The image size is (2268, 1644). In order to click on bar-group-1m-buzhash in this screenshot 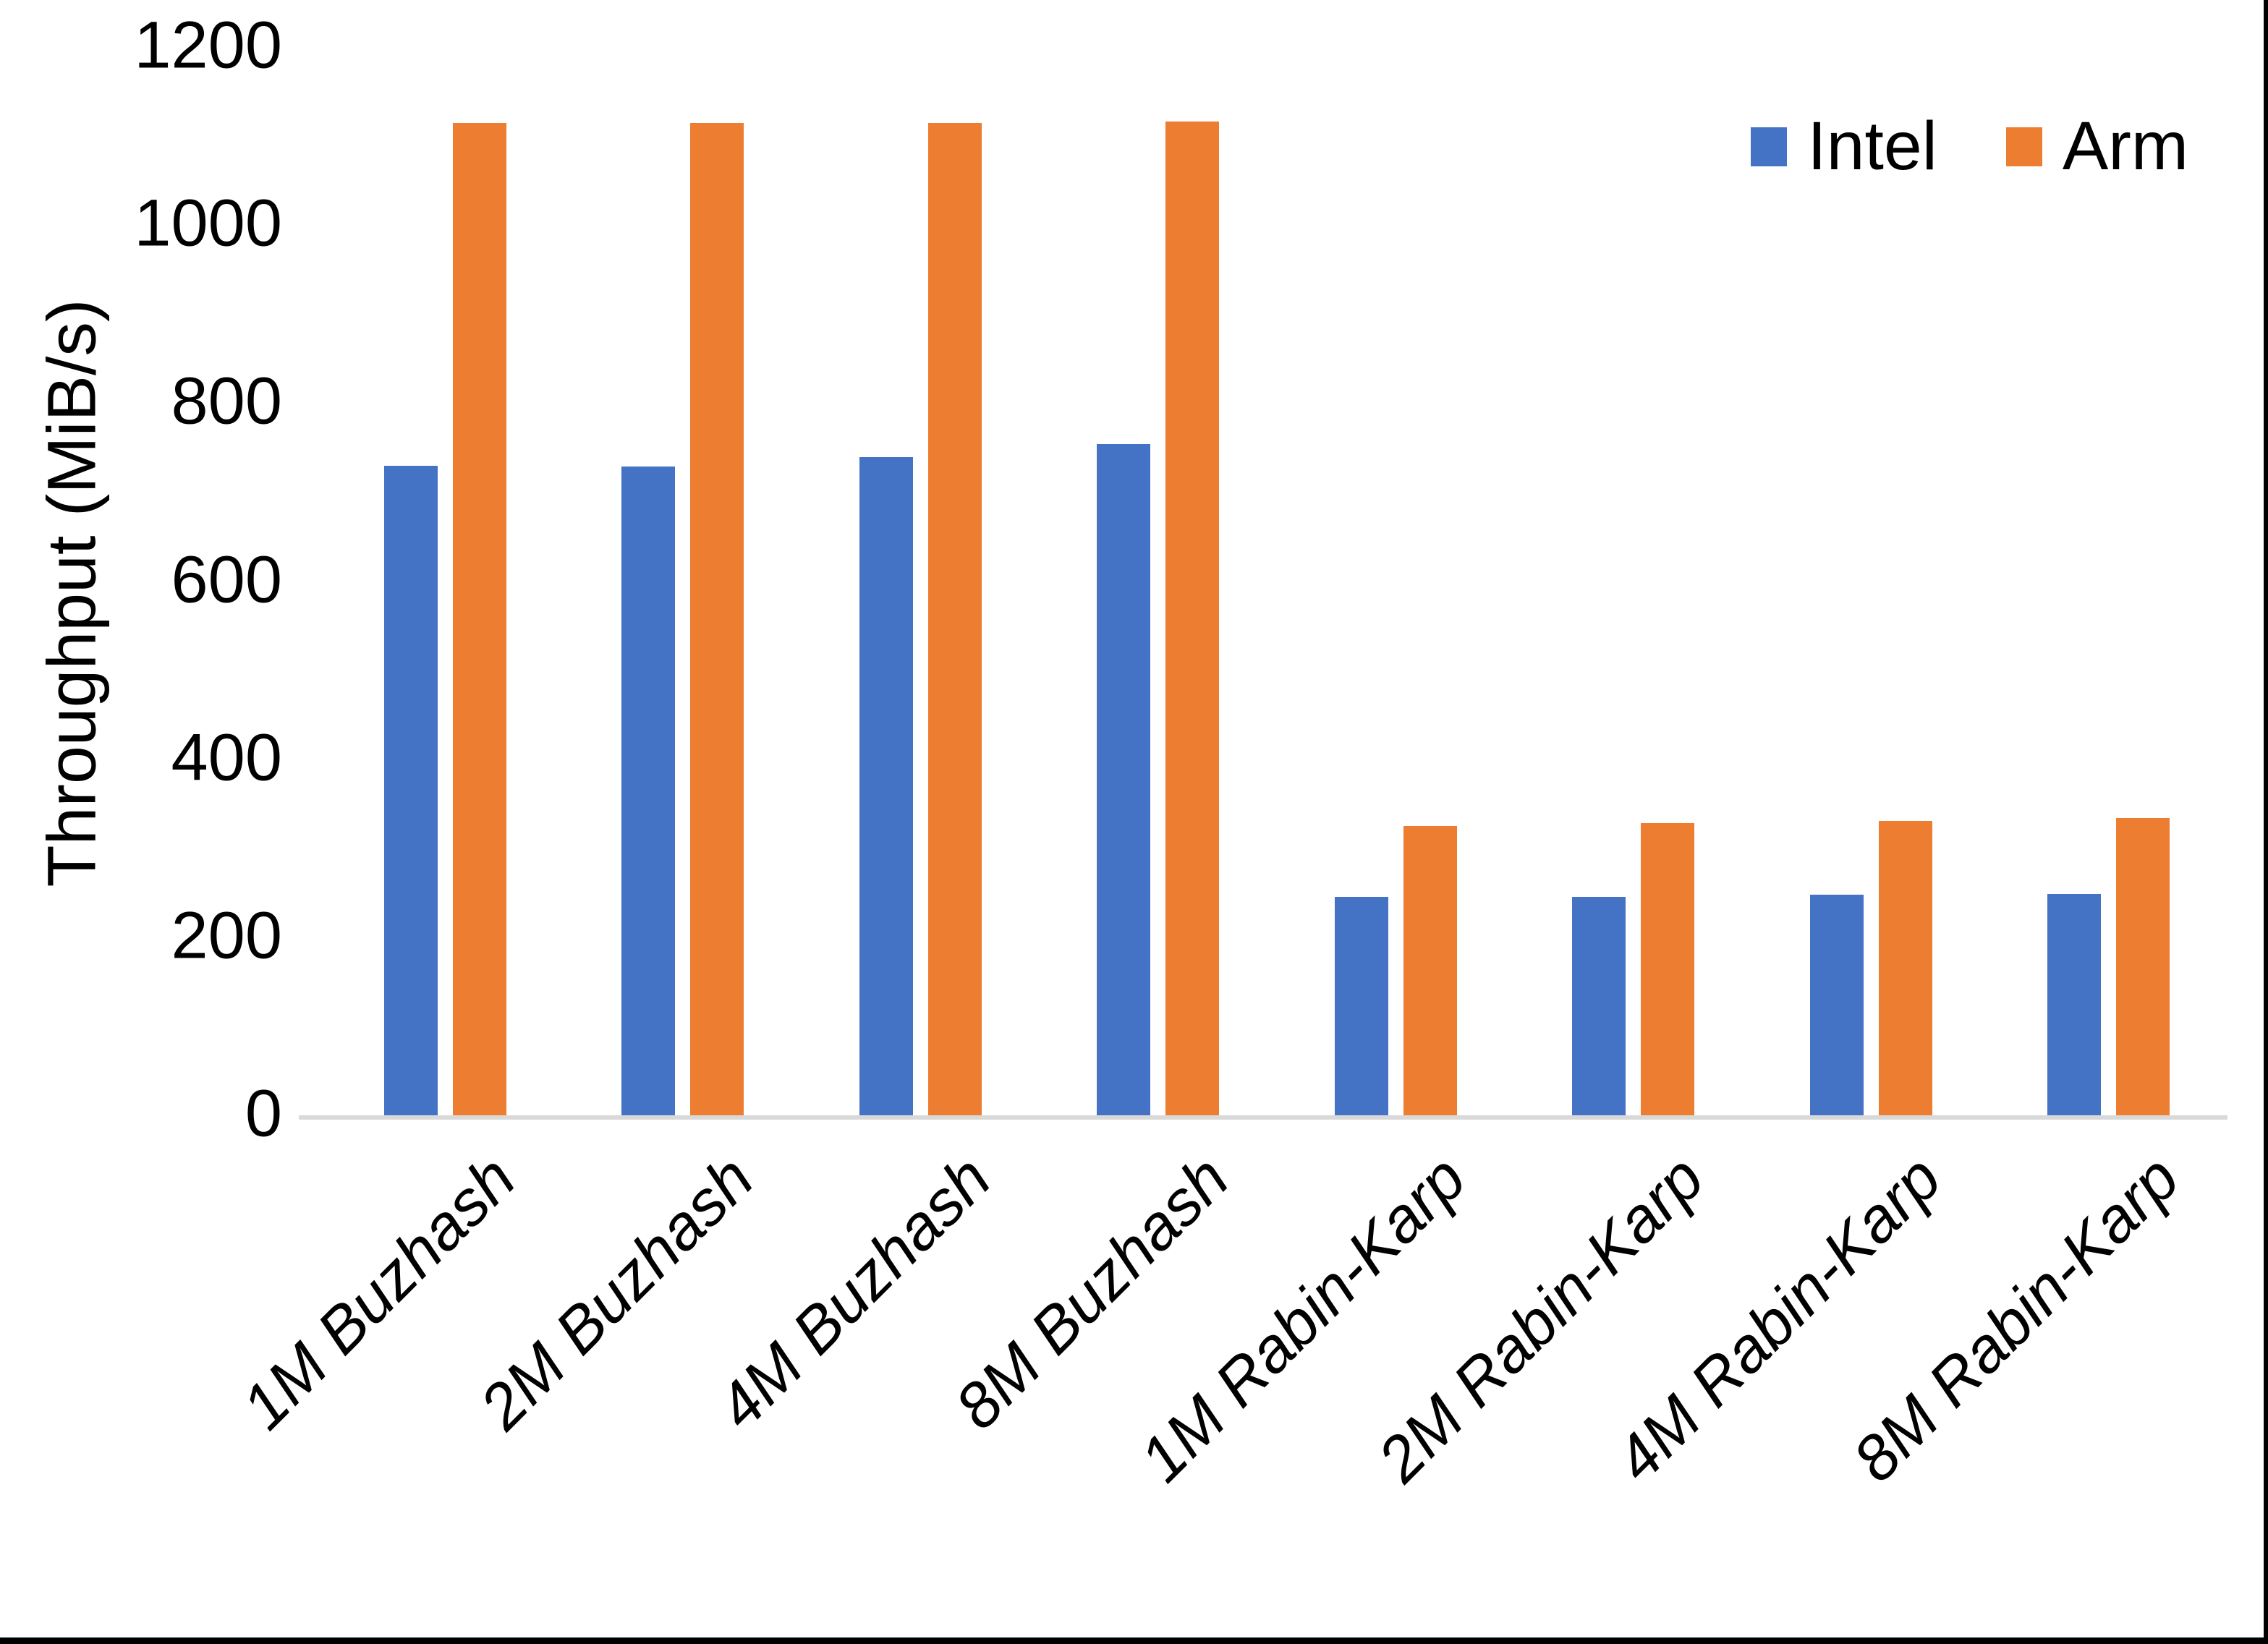, I will do `click(445, 581)`.